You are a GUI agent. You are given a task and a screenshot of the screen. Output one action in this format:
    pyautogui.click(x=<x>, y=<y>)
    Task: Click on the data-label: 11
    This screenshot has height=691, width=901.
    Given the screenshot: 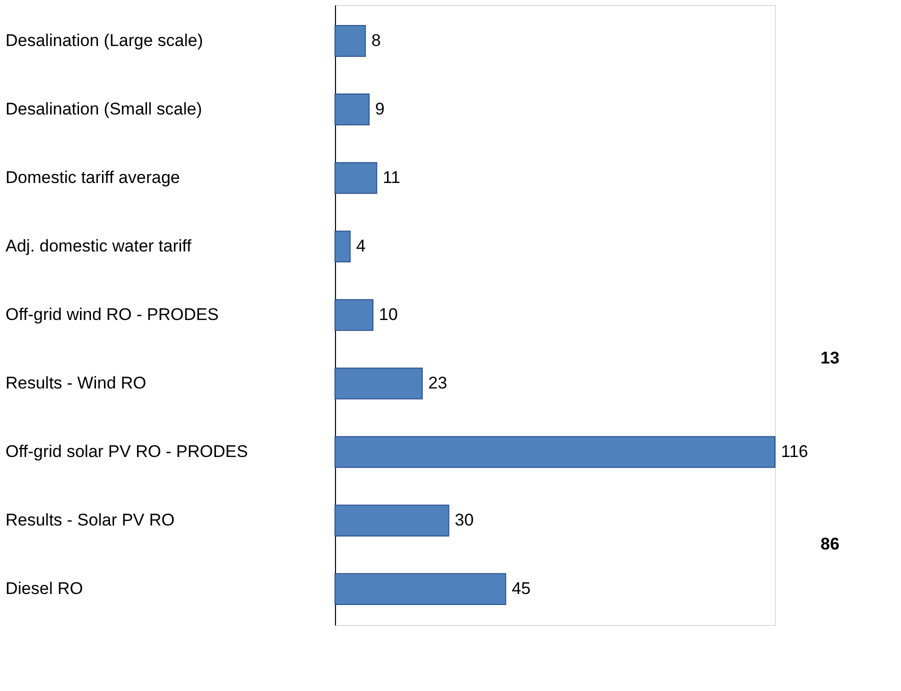 What is the action you would take?
    pyautogui.click(x=391, y=177)
    